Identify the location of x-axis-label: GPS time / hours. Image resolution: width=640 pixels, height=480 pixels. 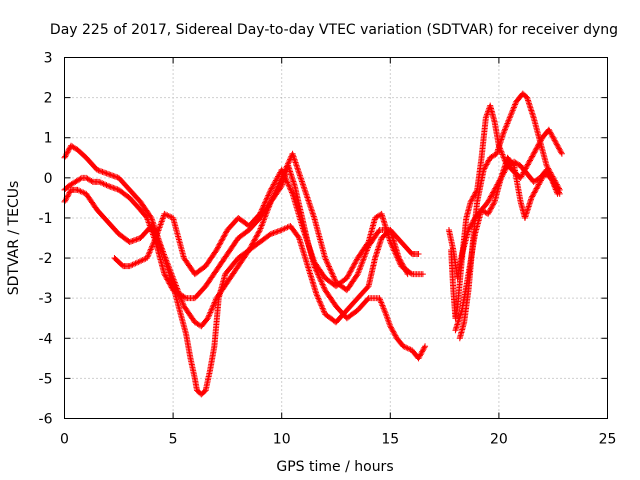
(334, 467).